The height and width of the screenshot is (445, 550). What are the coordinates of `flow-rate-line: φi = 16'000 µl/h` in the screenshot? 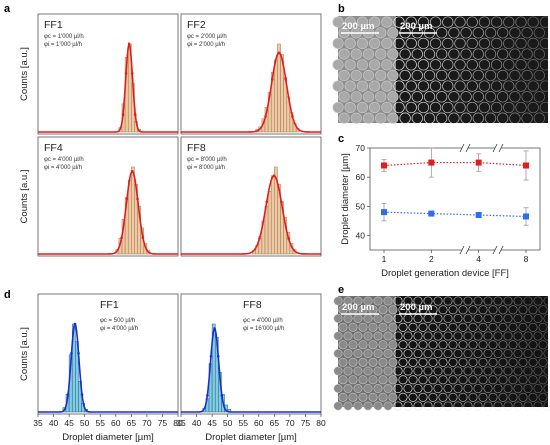 It's located at (263, 329).